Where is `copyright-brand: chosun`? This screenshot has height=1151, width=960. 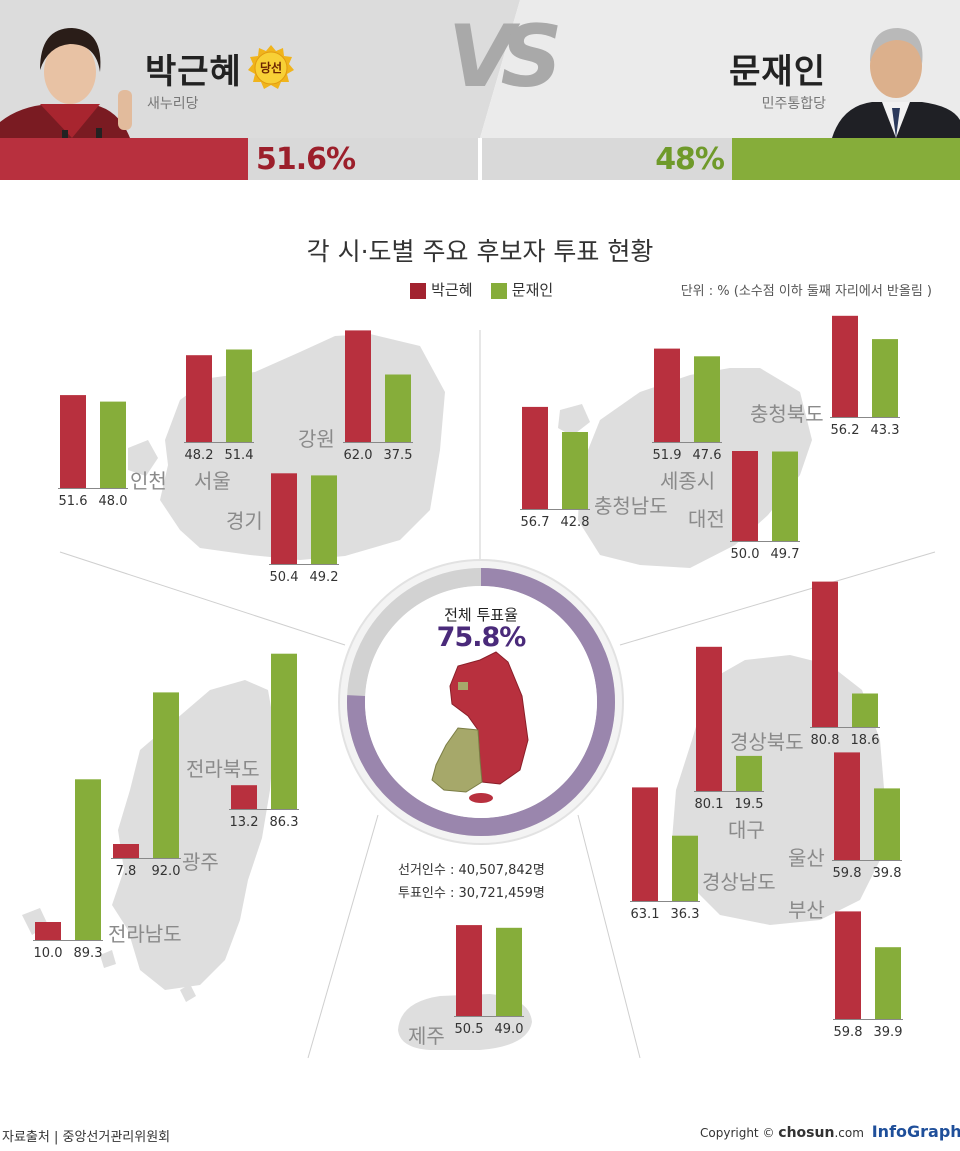
copyright-brand: chosun is located at coordinates (806, 1133).